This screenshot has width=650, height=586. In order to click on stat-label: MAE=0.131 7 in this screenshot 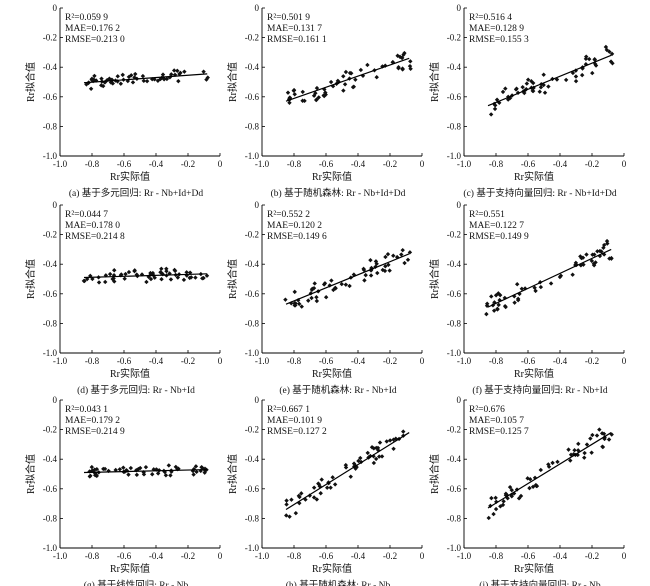, I will do `click(294, 29)`.